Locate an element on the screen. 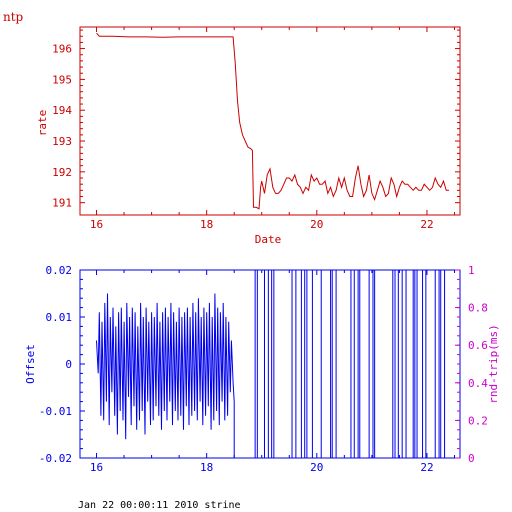  roundtrip-y-ticks: 0 0.2 0.4 0.6 0.8 1 is located at coordinates (471, 364).